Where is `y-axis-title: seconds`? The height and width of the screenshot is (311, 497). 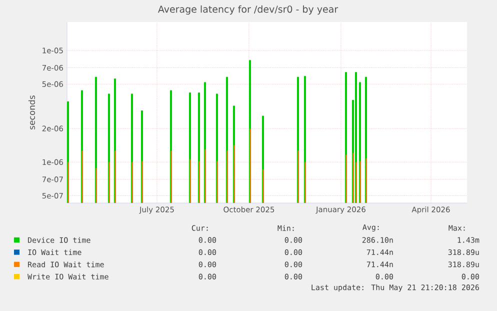 y-axis-title: seconds is located at coordinates (32, 113).